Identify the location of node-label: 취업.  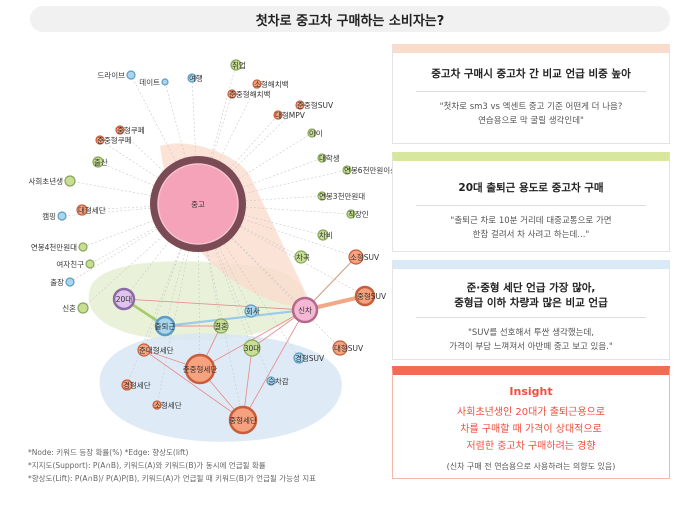
(239, 65).